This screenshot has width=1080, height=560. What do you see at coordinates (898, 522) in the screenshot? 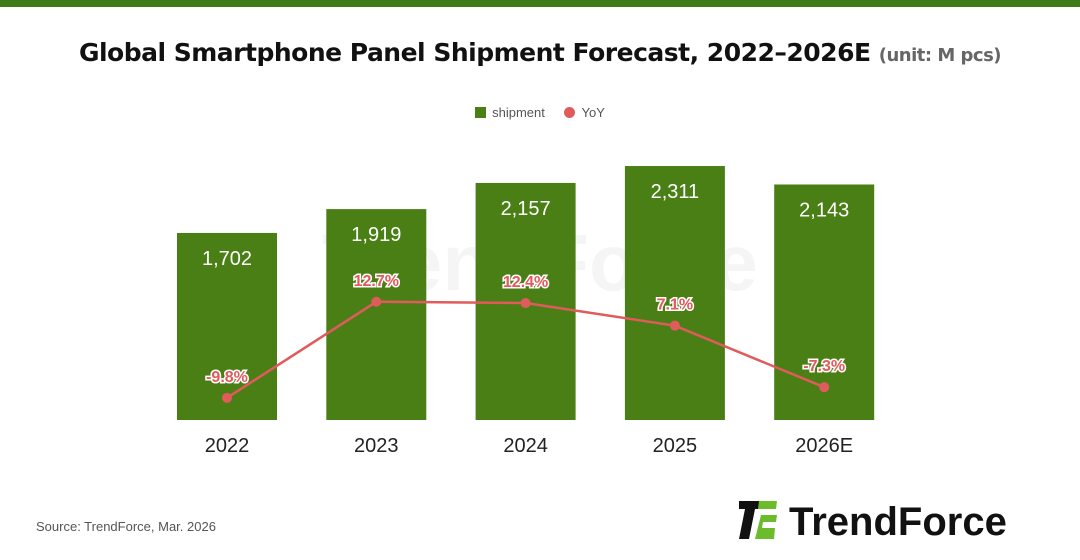
I see `svg-text: TrendForce` at bounding box center [898, 522].